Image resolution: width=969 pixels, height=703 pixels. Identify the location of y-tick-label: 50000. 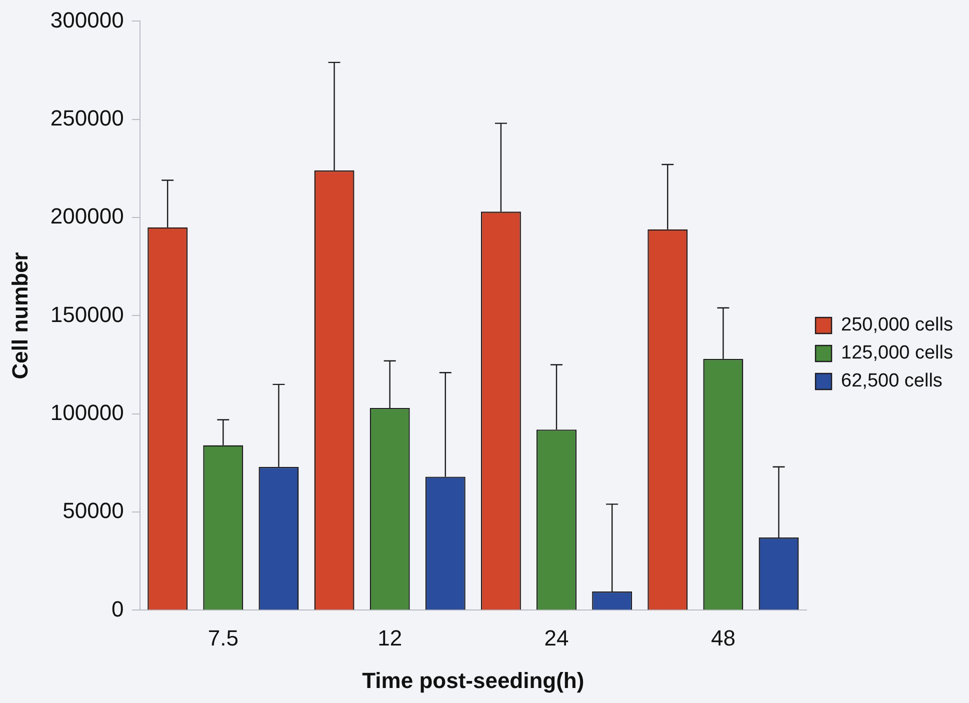
(93, 511).